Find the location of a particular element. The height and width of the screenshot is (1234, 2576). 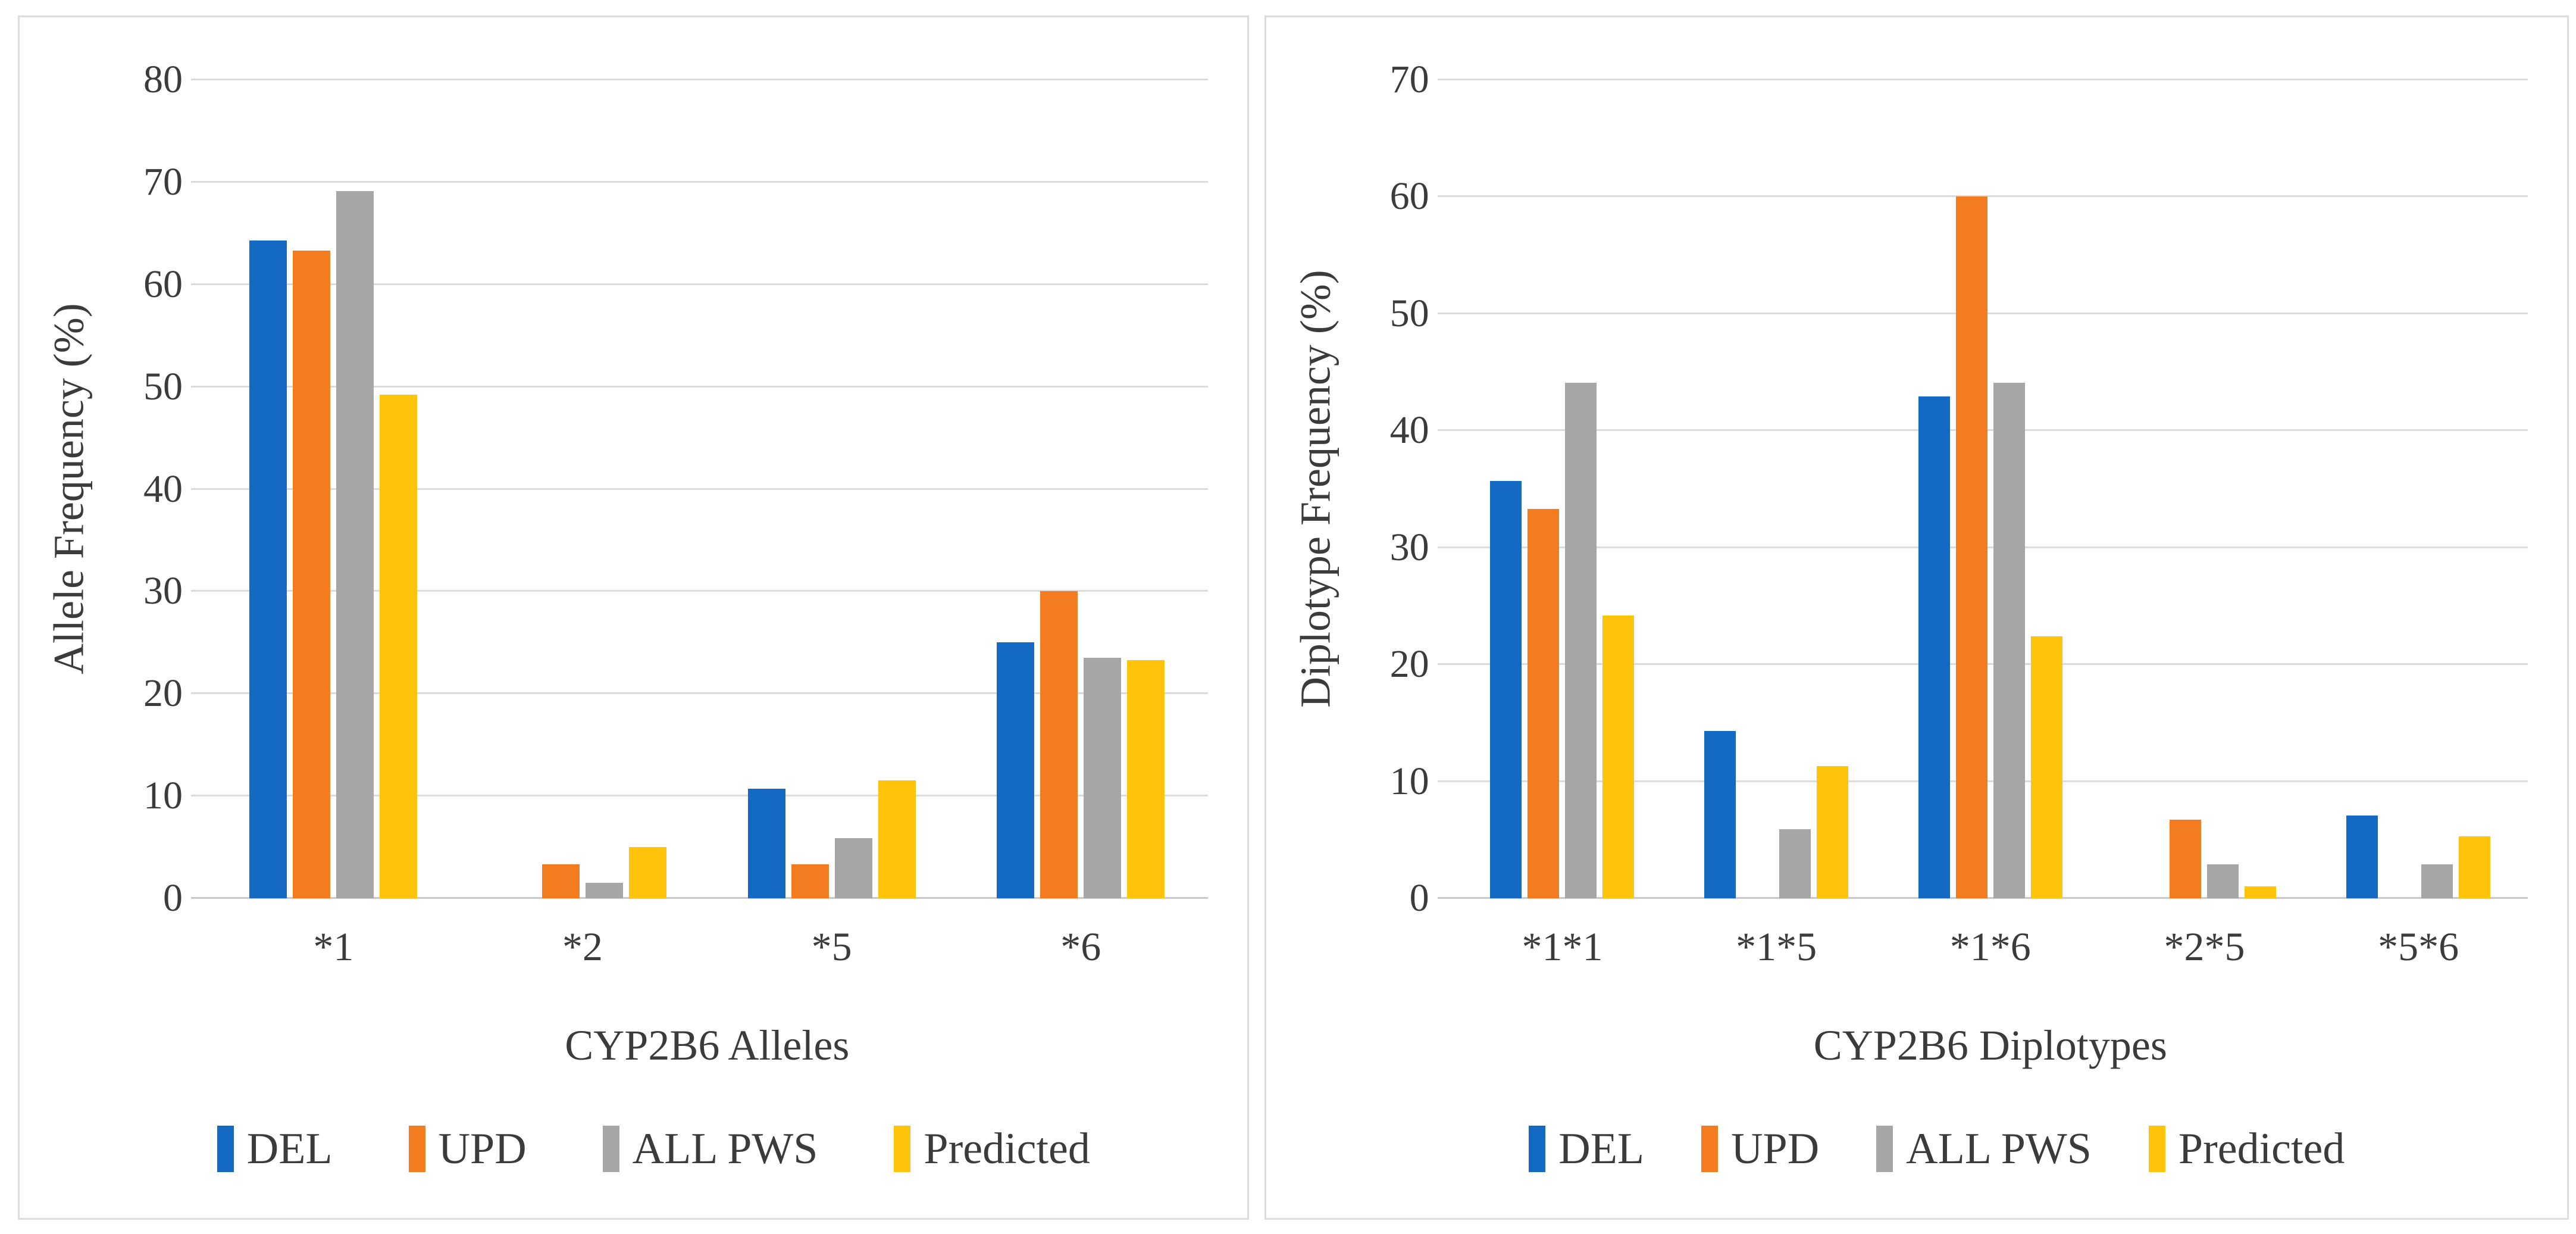

y-tick-label: 50 is located at coordinates (1409, 313).